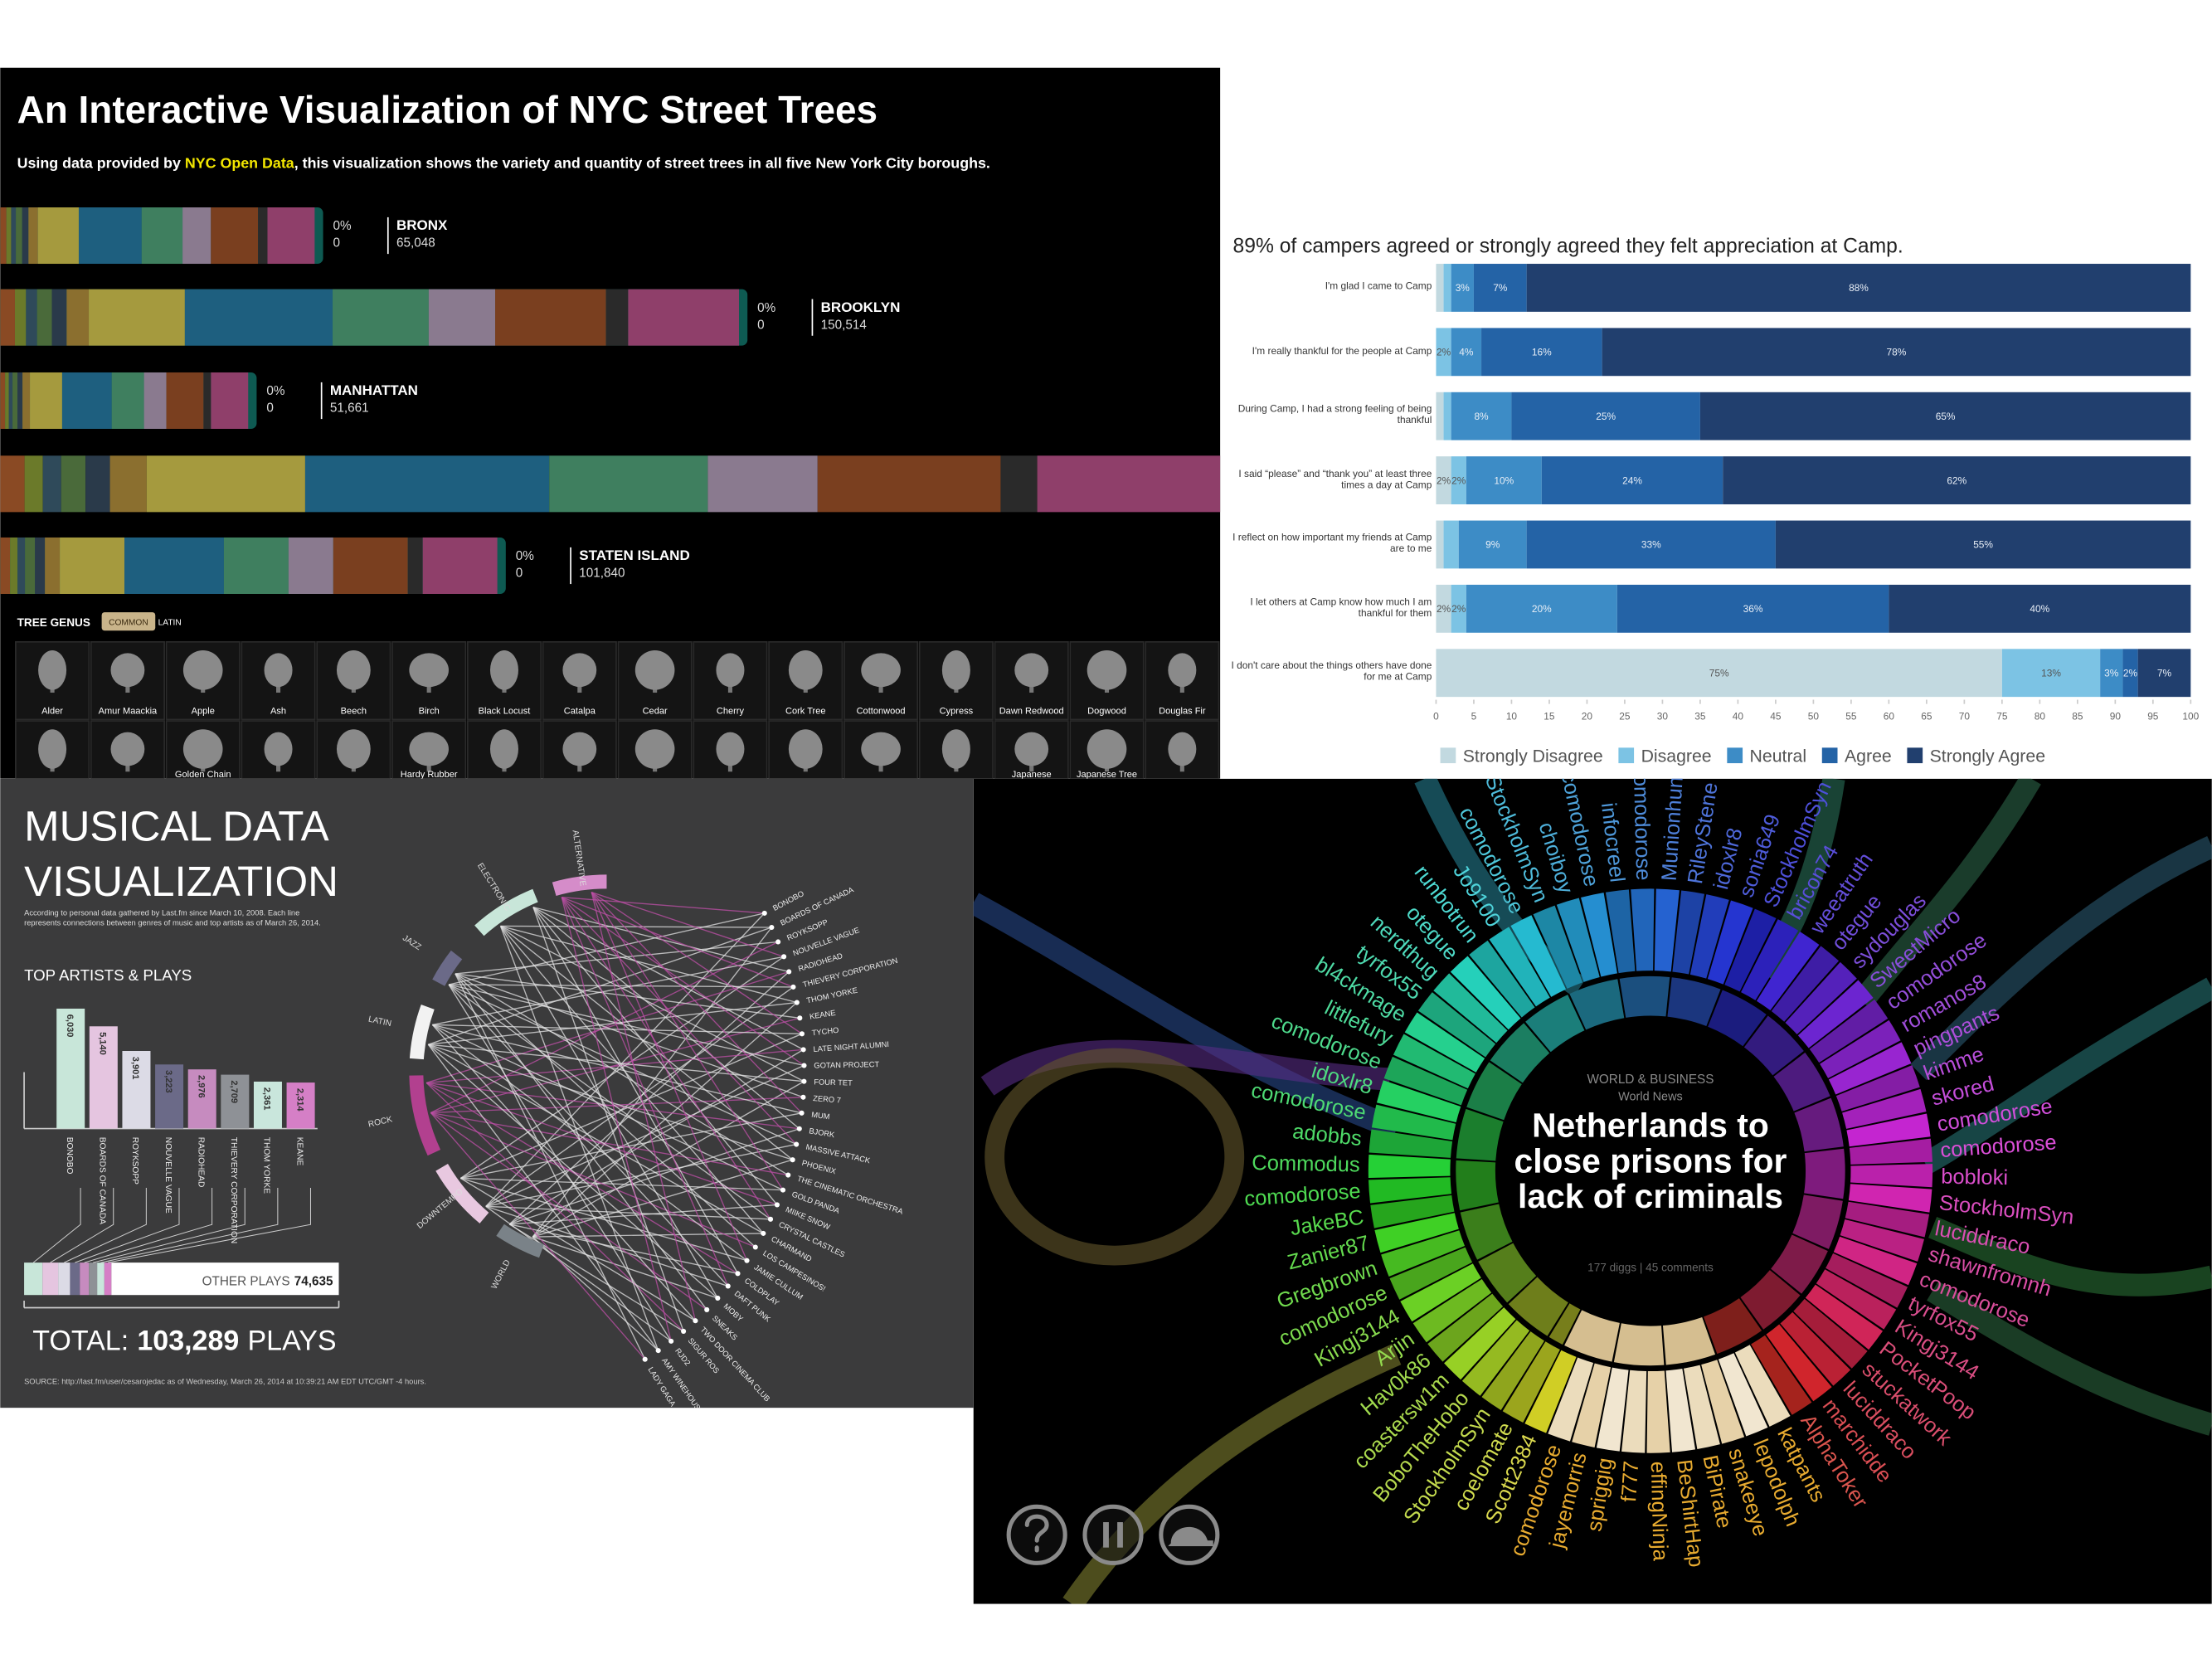 This screenshot has width=2212, height=1659. Describe the element at coordinates (240, 162) in the screenshot. I see `data-source-link: NYC Open Data` at that location.